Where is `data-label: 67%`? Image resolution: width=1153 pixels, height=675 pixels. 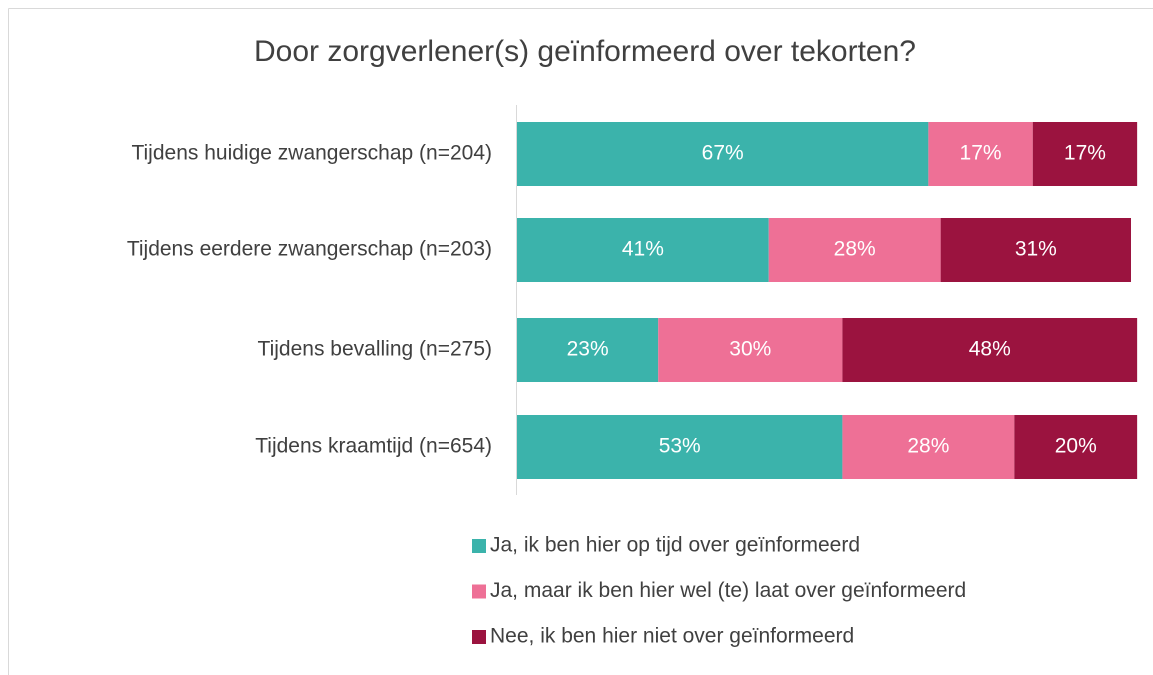 data-label: 67% is located at coordinates (723, 153).